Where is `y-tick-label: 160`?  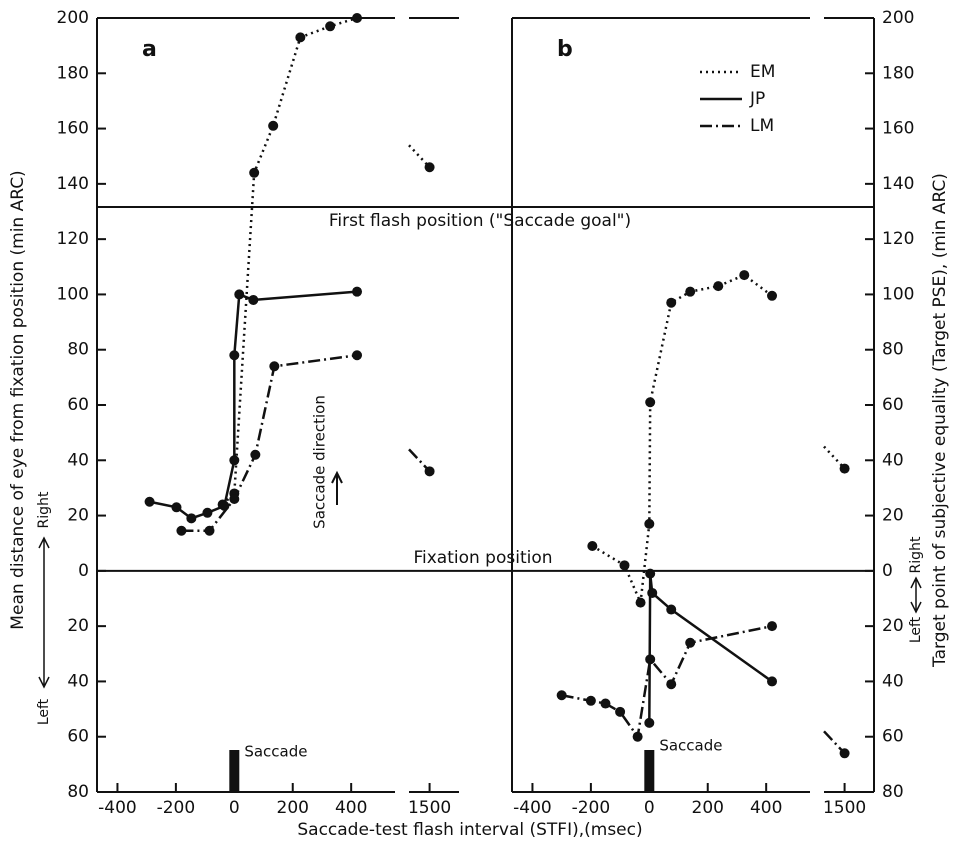 y-tick-label: 160 is located at coordinates (73, 129).